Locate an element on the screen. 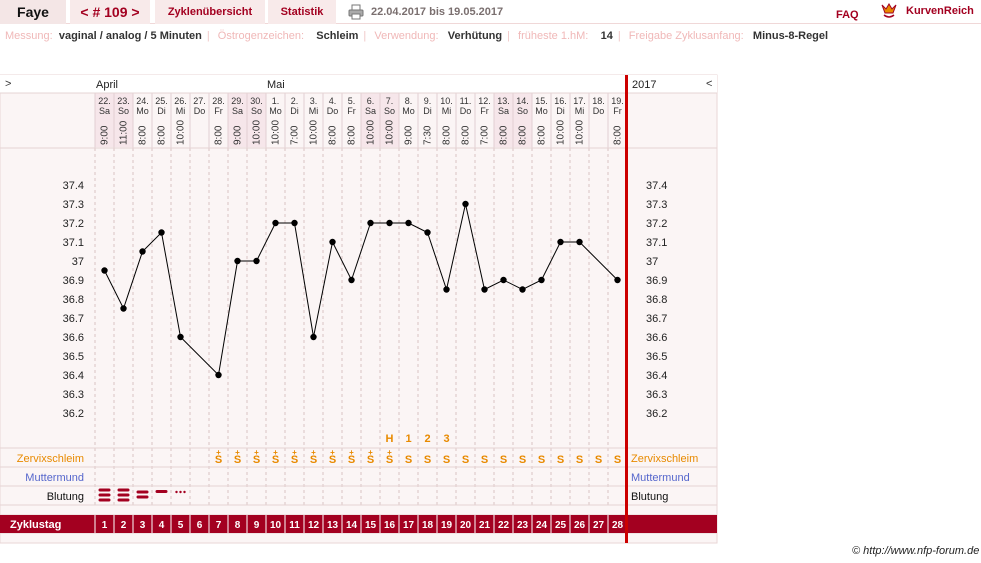 This screenshot has height=563, width=981. prev-cycle-arrow: > is located at coordinates (8, 84).